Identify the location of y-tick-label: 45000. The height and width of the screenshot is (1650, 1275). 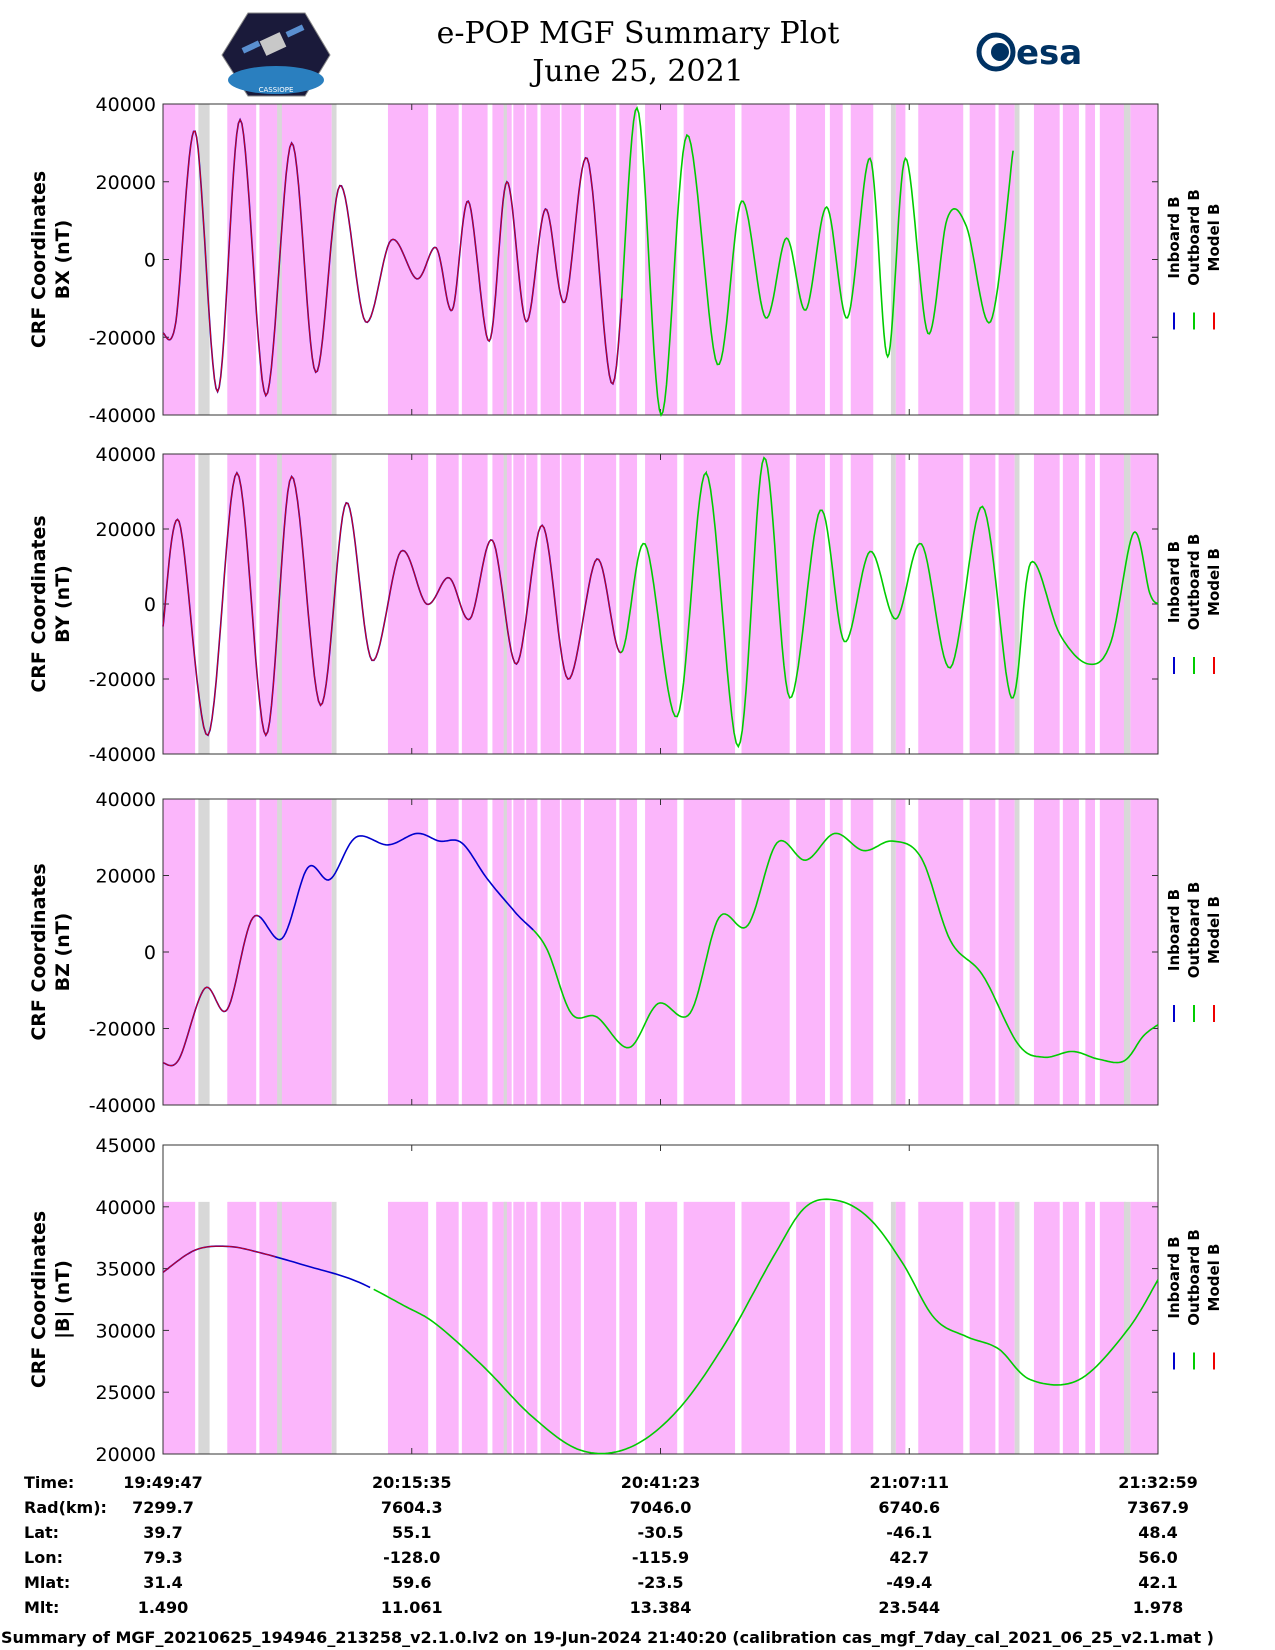
(126, 1146).